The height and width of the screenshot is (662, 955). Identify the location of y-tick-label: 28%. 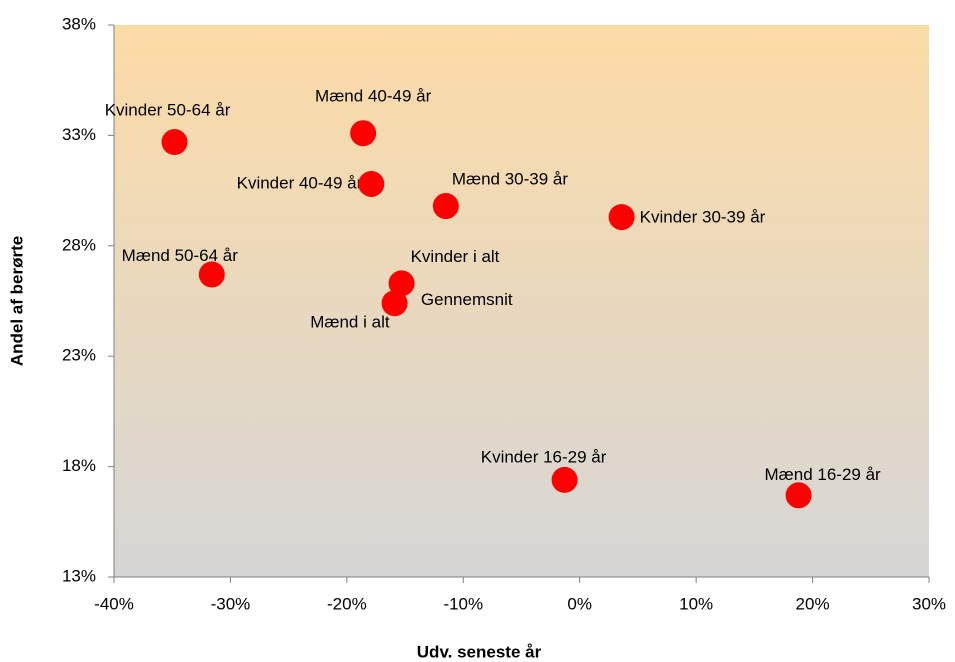
(79, 244).